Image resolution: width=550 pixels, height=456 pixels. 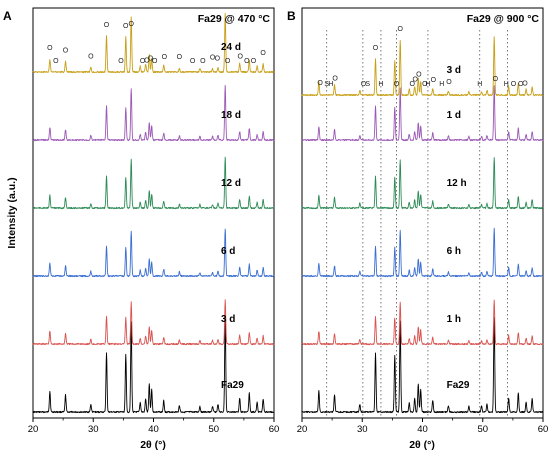 What do you see at coordinates (454, 251) in the screenshot?
I see `series-label-6-h: 6 h` at bounding box center [454, 251].